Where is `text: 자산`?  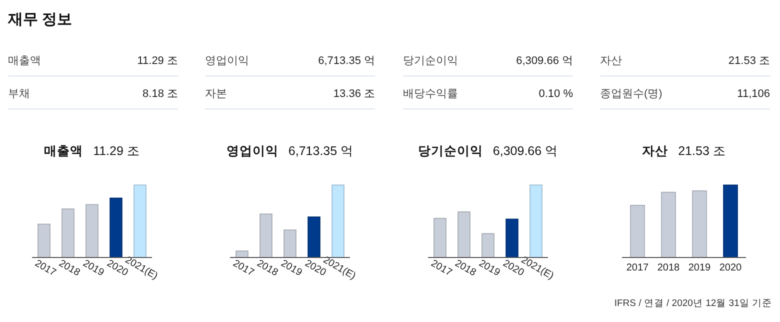
text: 자산 is located at coordinates (611, 61).